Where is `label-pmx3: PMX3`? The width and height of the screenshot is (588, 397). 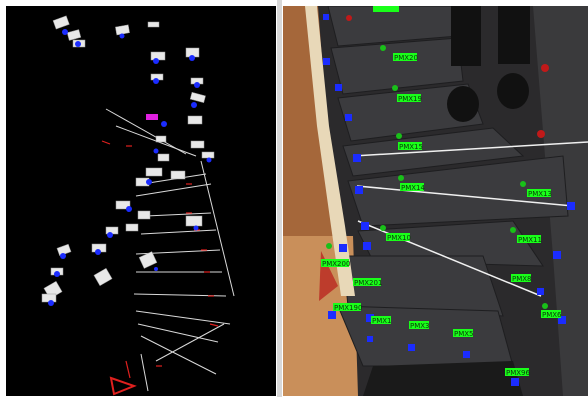 label-pmx3: PMX3 is located at coordinates (419, 325).